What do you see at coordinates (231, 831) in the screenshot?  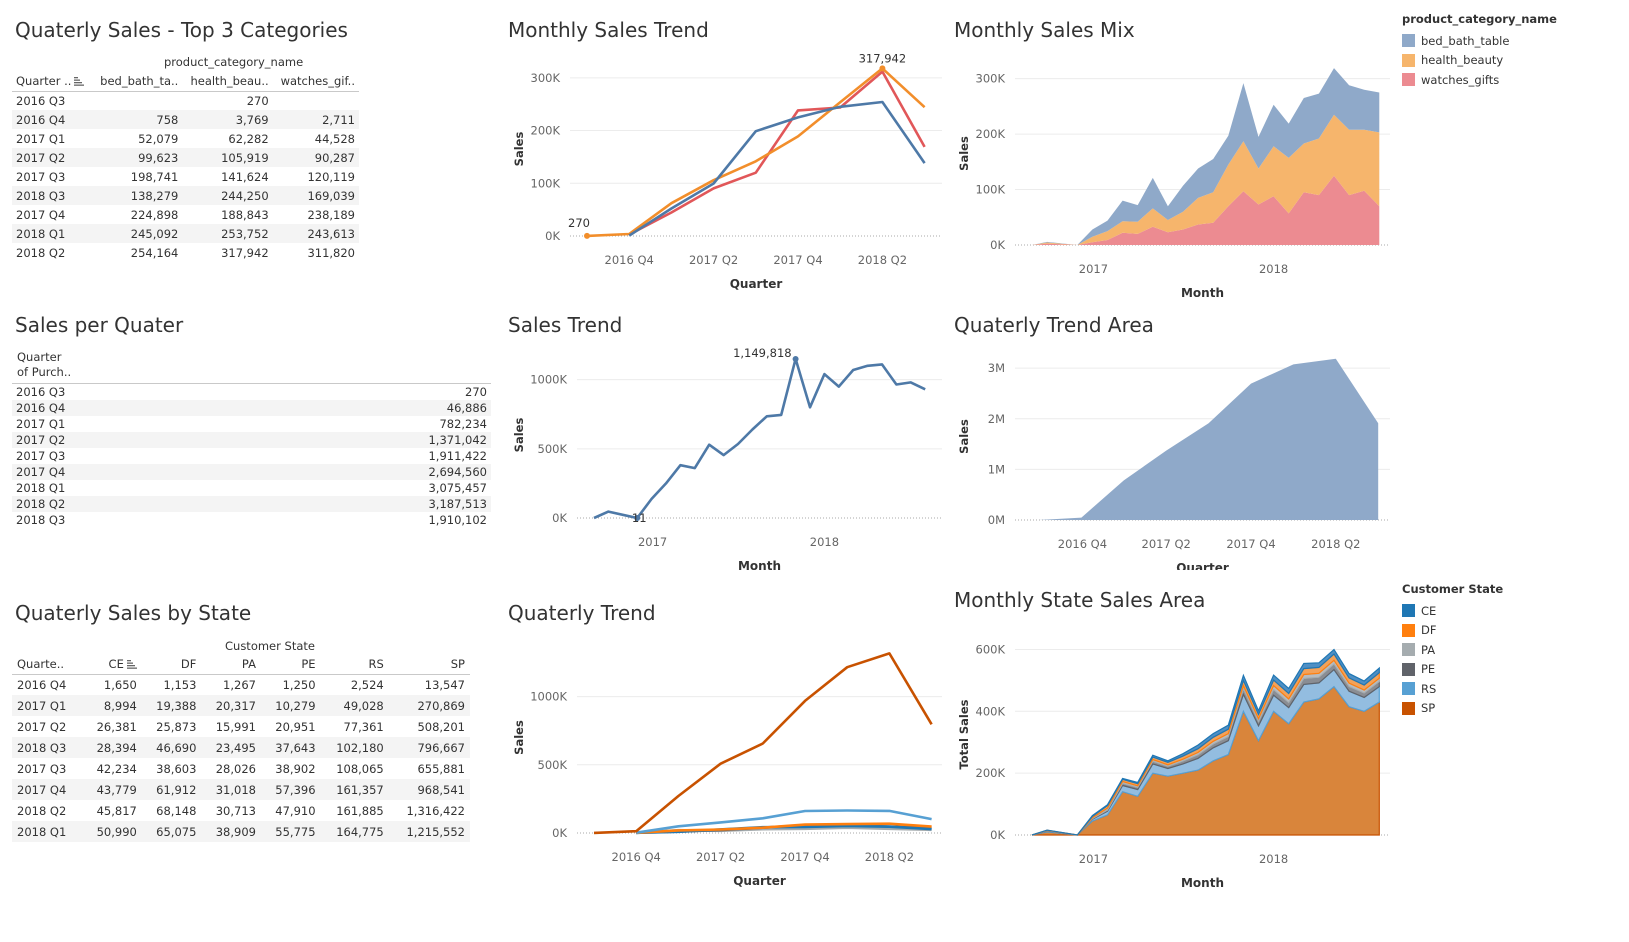 I see `cell-value: 38,909` at bounding box center [231, 831].